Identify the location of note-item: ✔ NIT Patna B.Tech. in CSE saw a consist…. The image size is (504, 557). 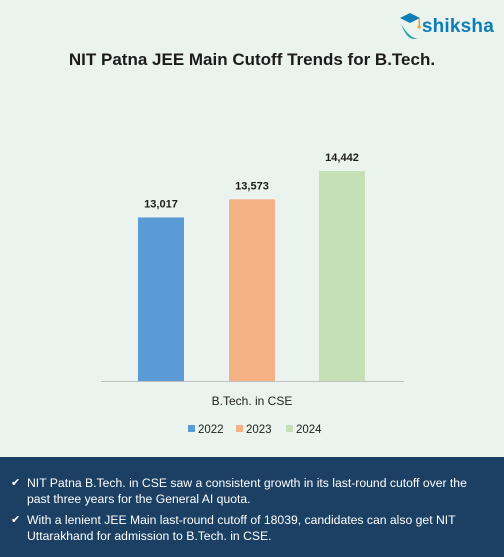
(251, 491).